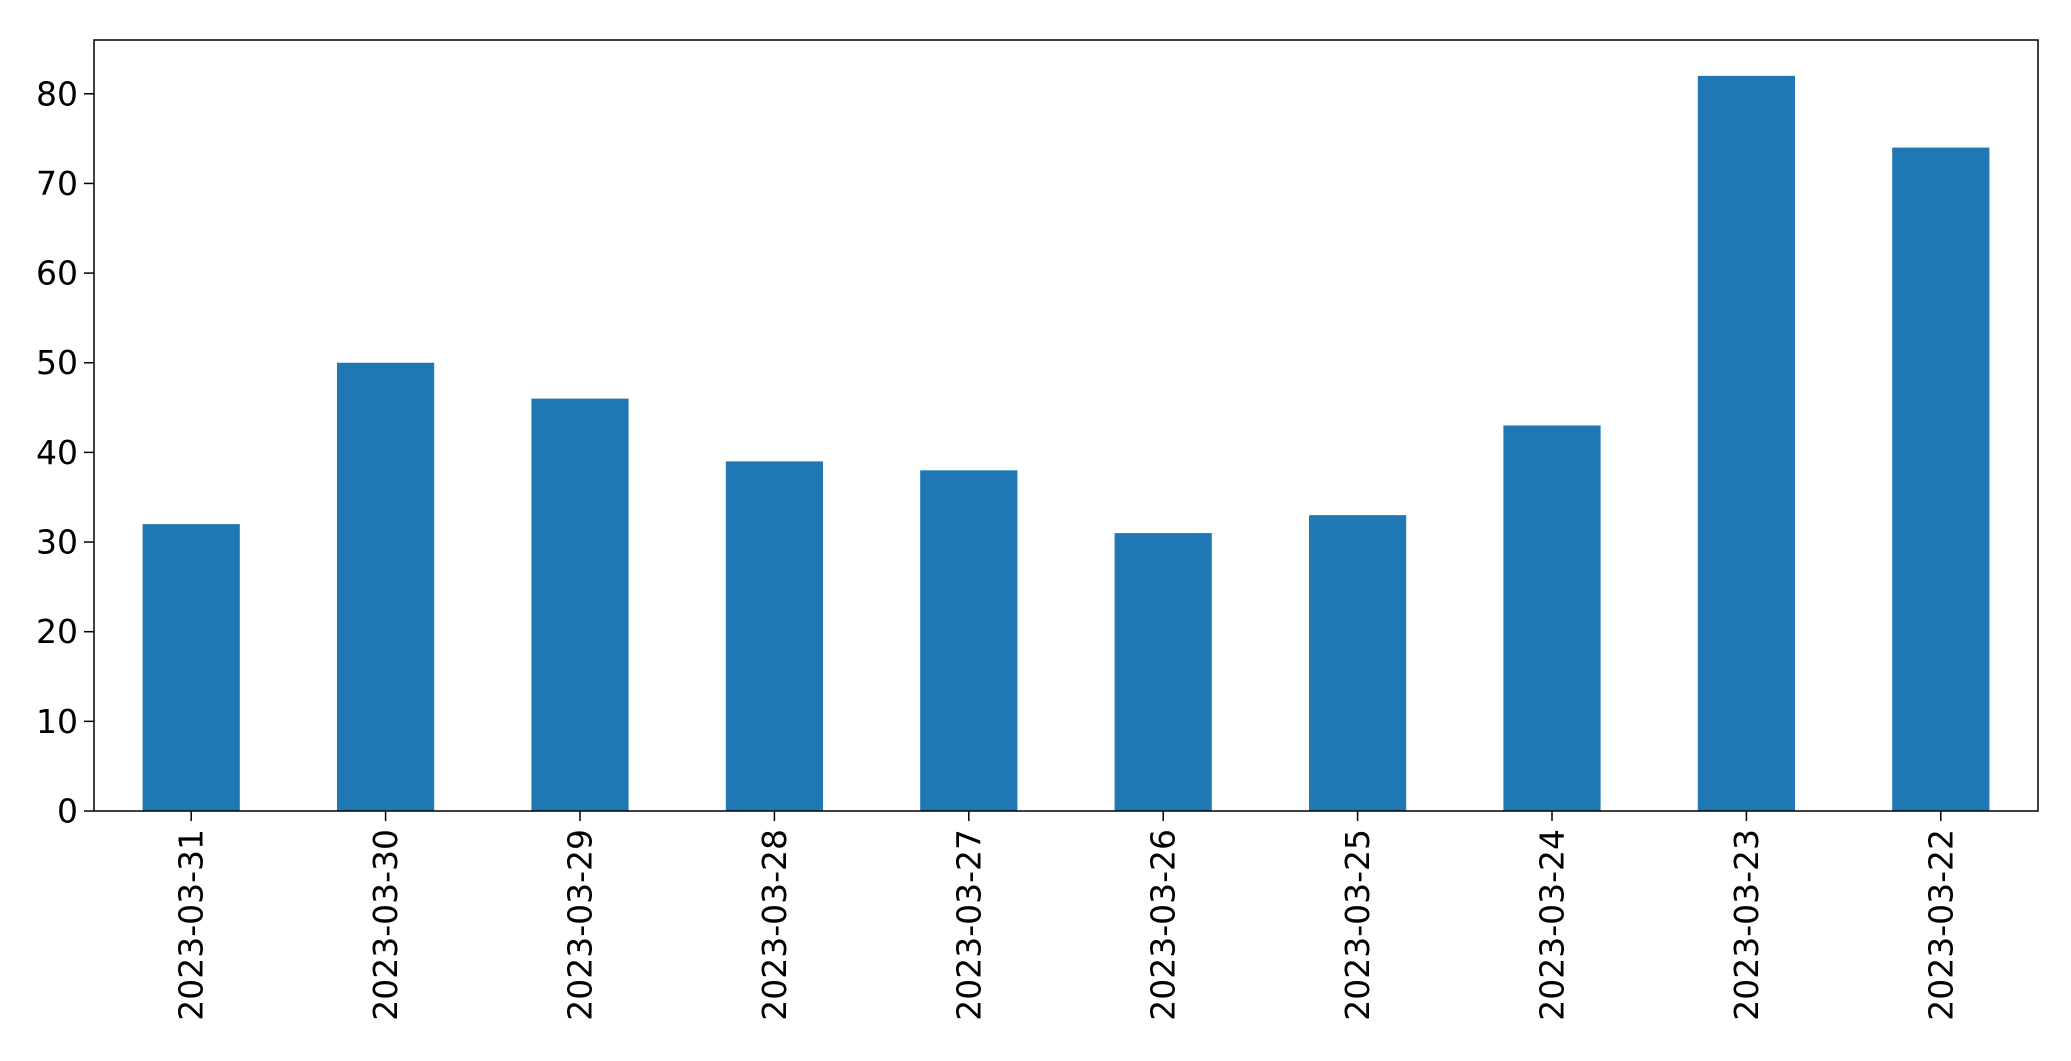 The width and height of the screenshot is (2071, 1061). I want to click on y-tick-label: 80, so click(57, 93).